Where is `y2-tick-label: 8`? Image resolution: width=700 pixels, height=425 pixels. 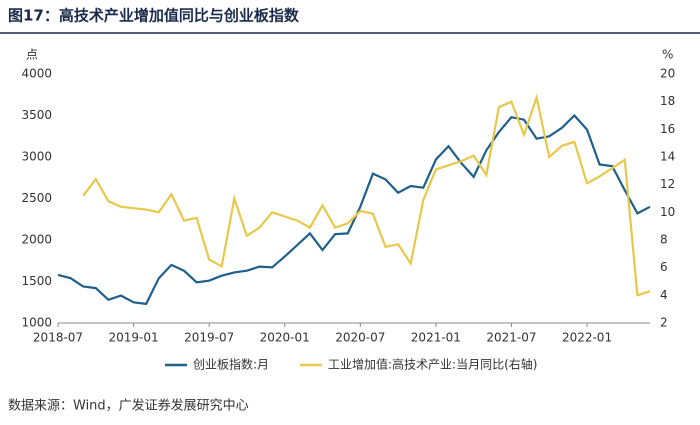 y2-tick-label: 8 is located at coordinates (664, 240).